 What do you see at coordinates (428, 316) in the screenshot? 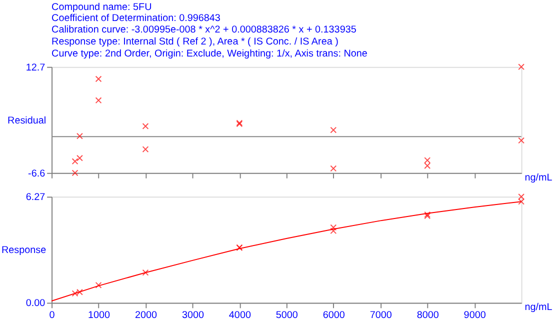
I see `x-tick-label: 8000` at bounding box center [428, 316].